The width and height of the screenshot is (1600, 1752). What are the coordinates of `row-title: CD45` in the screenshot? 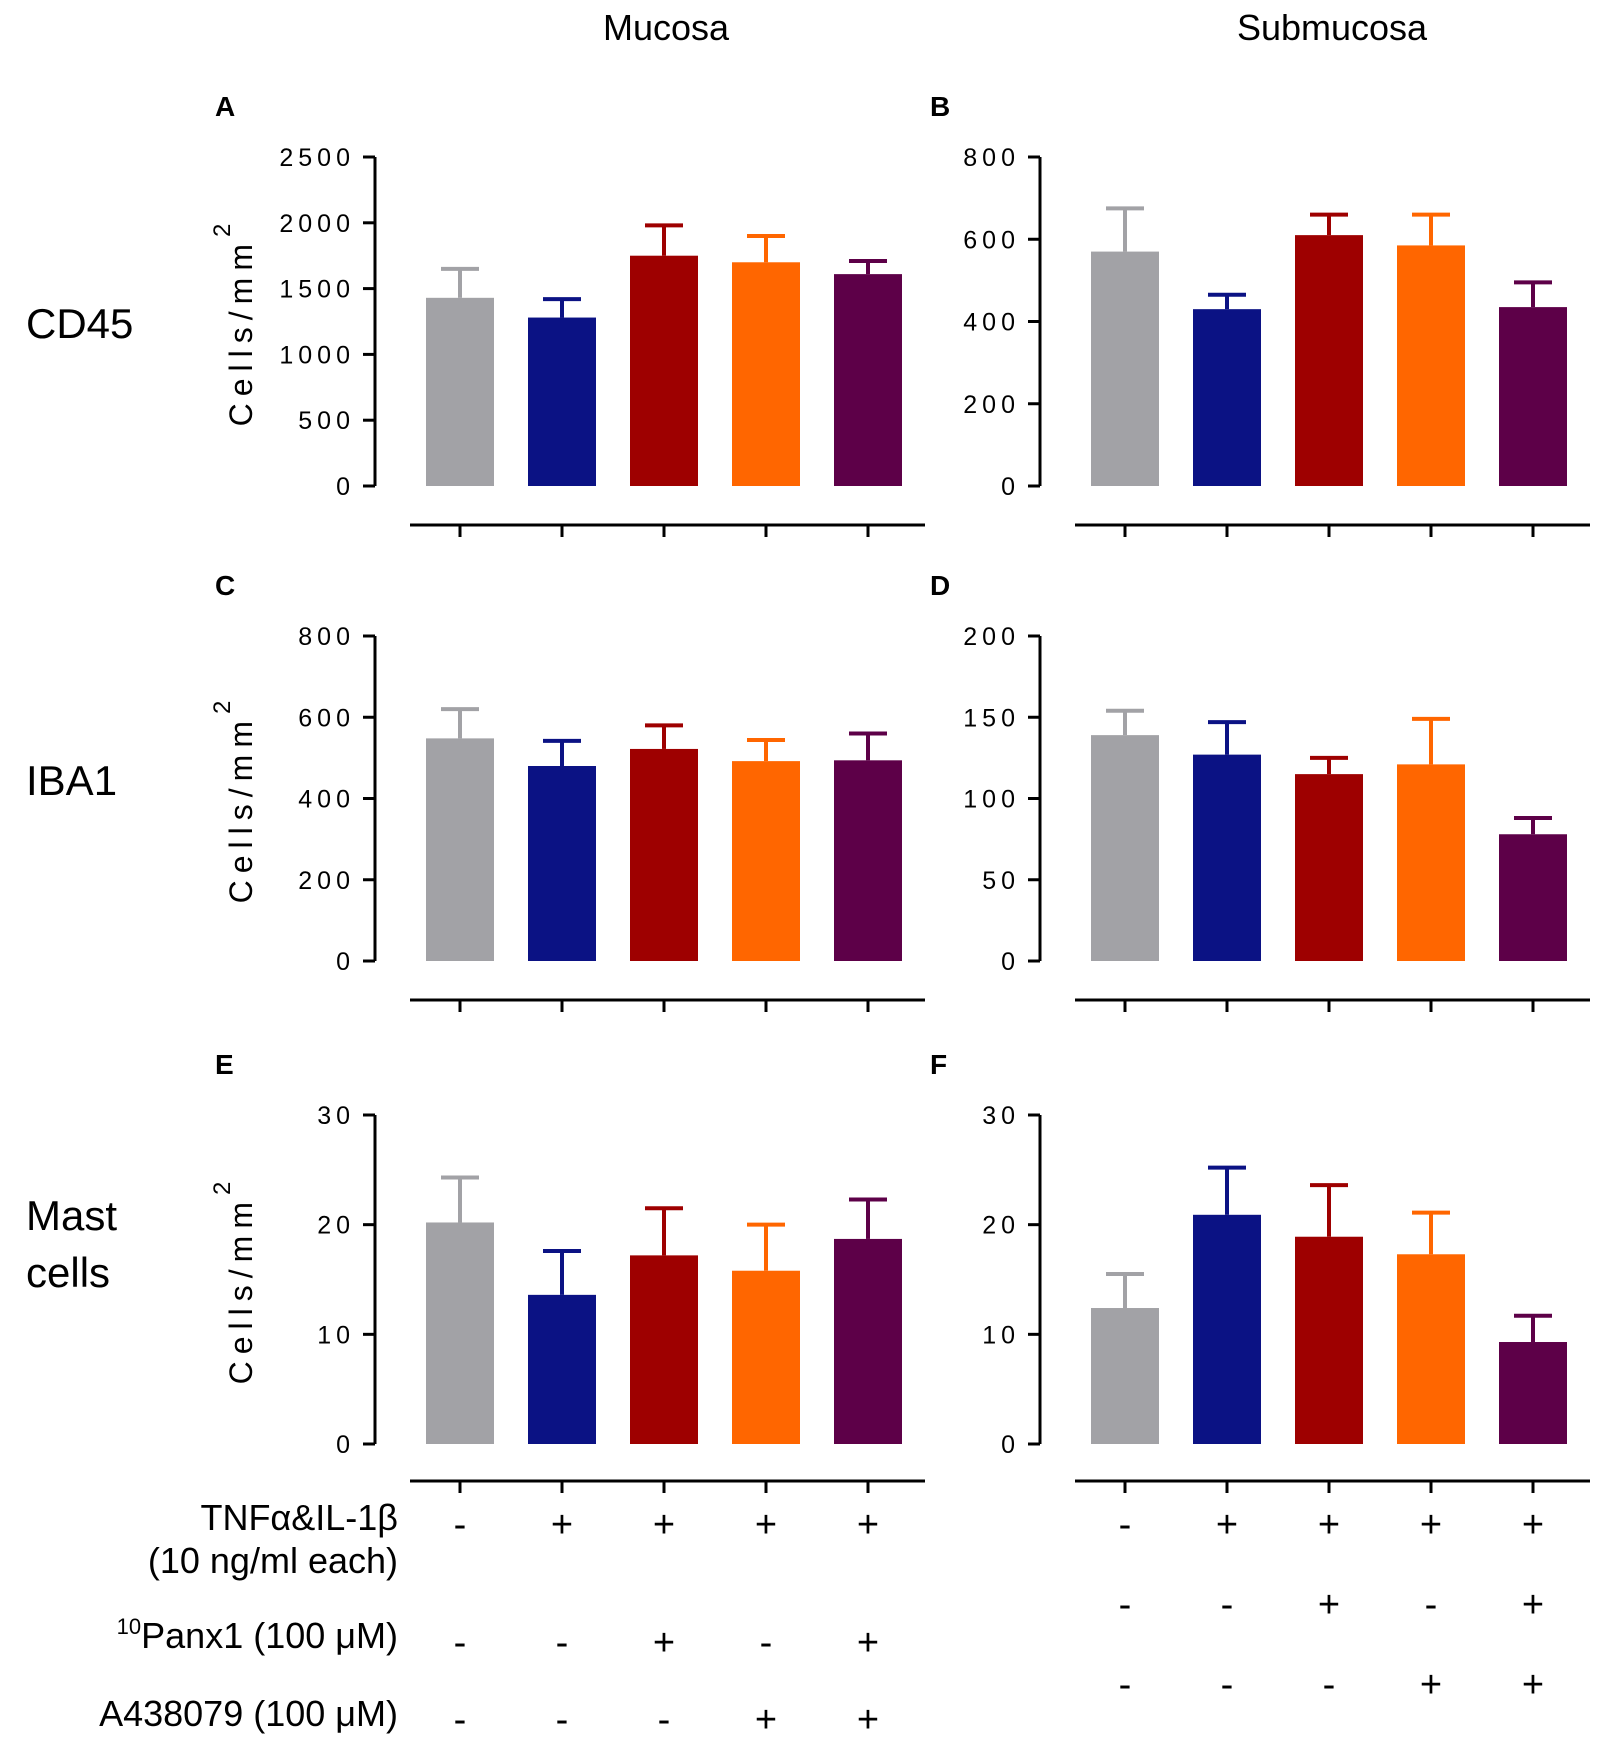 It's located at (79, 323).